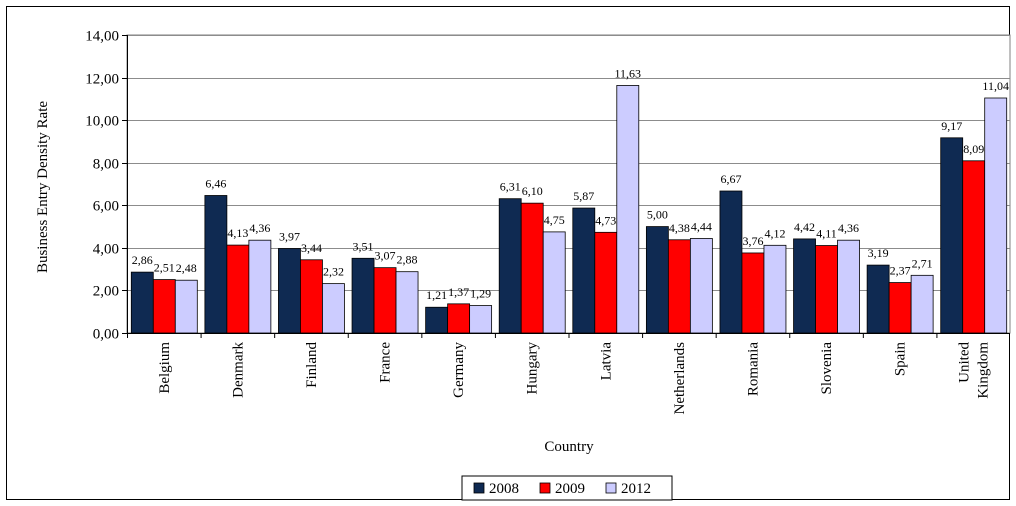 The height and width of the screenshot is (506, 1016). What do you see at coordinates (583, 196) in the screenshot?
I see `data-label: 5,87` at bounding box center [583, 196].